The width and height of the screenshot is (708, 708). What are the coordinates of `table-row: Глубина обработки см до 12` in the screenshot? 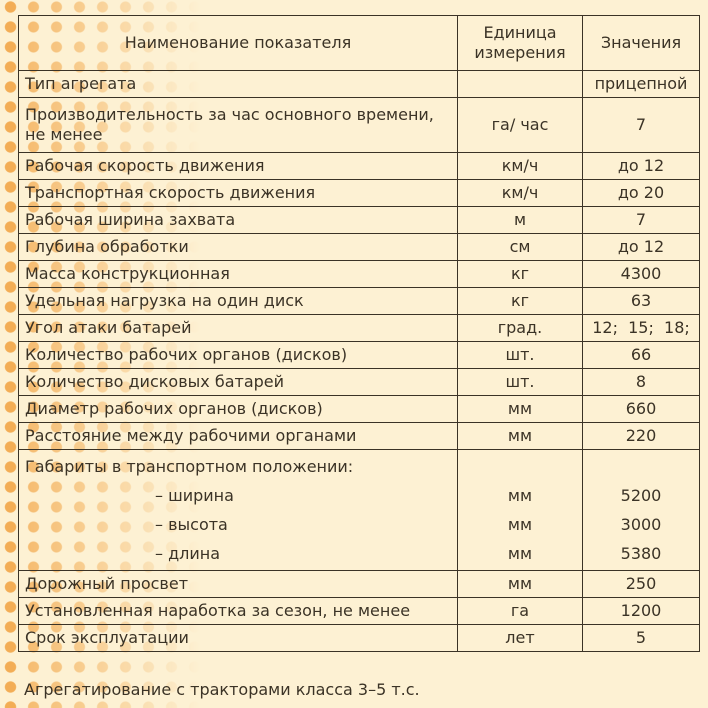 It's located at (359, 247).